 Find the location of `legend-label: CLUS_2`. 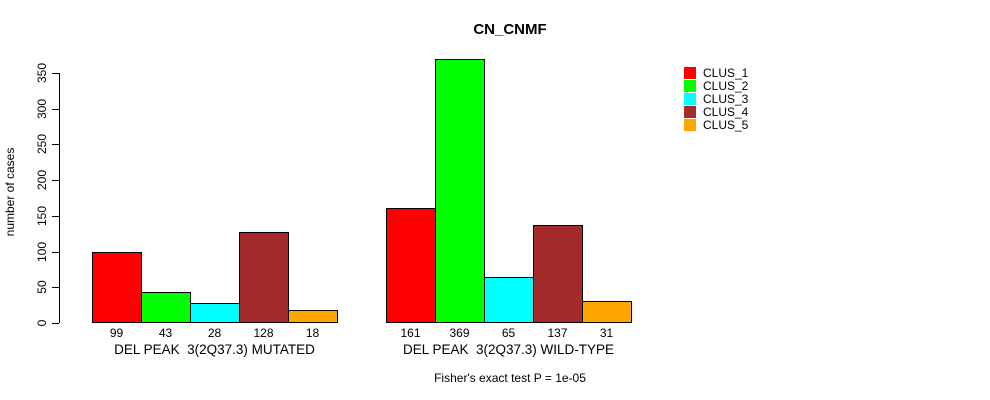

legend-label: CLUS_2 is located at coordinates (726, 85).